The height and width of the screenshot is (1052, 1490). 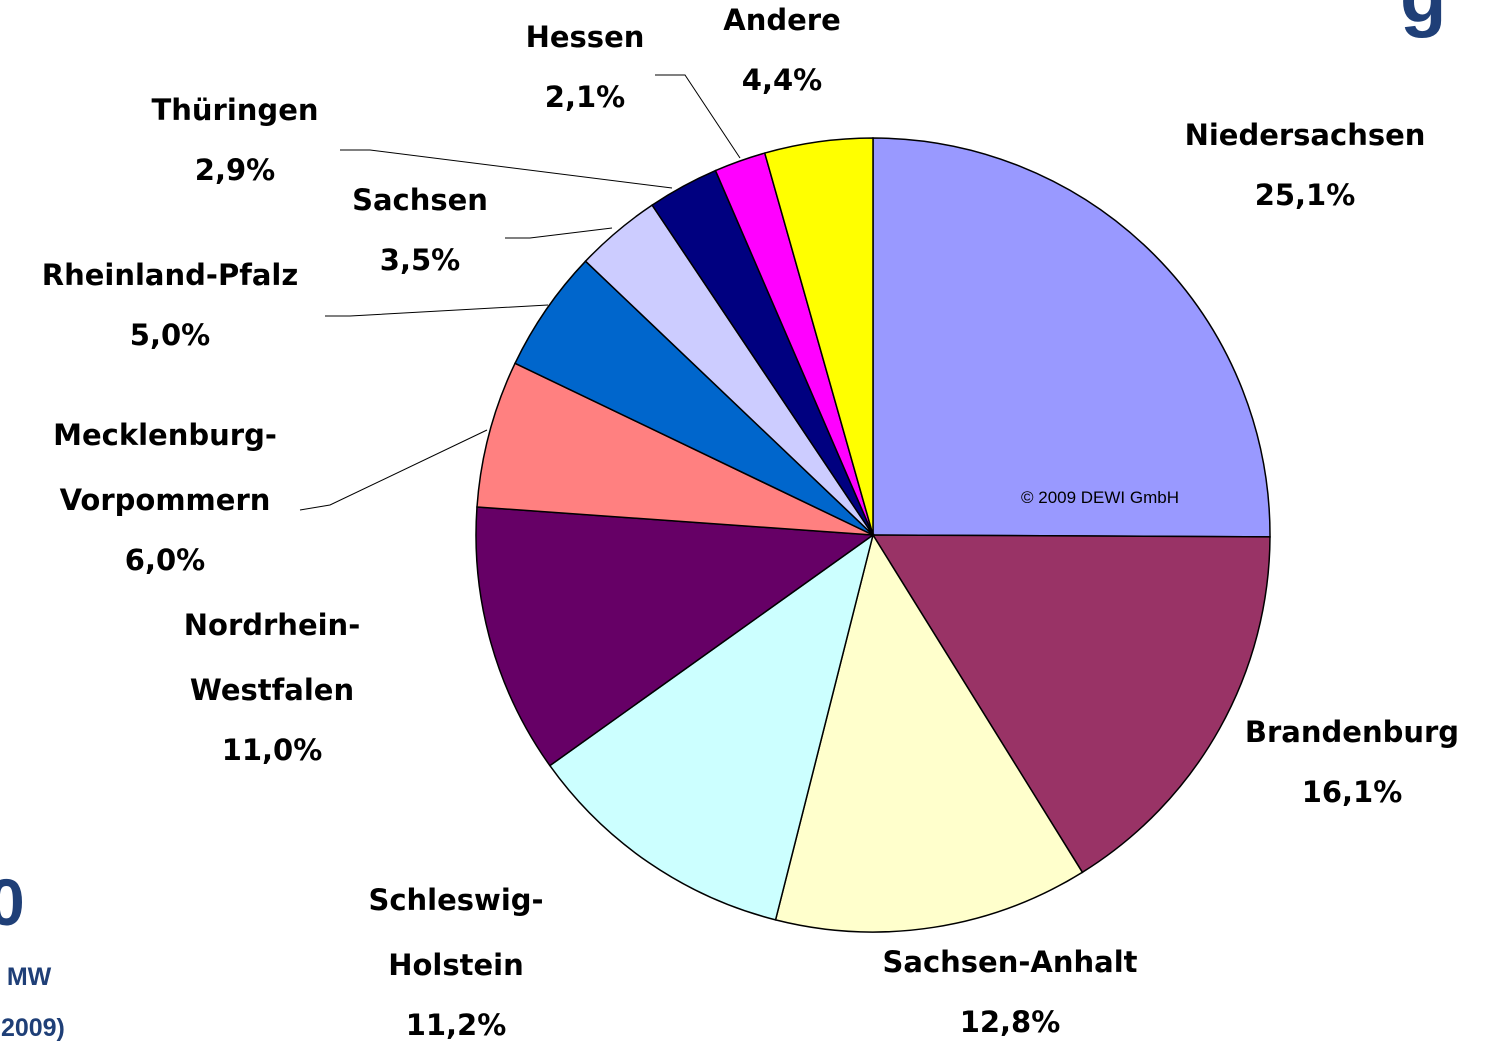 I want to click on value-label: 3,5%, so click(x=420, y=260).